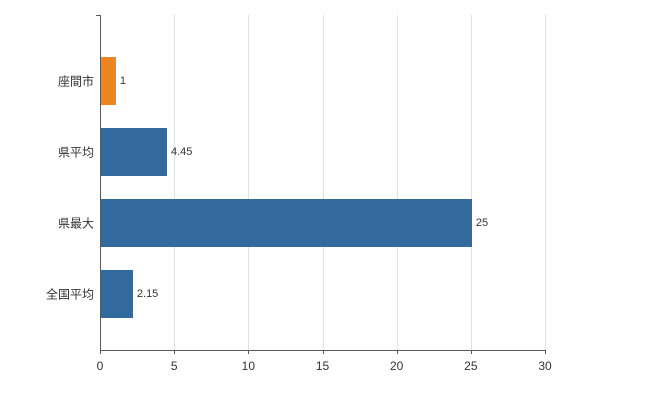  Describe the element at coordinates (69, 294) in the screenshot. I see `category-label: 全国平均` at that location.